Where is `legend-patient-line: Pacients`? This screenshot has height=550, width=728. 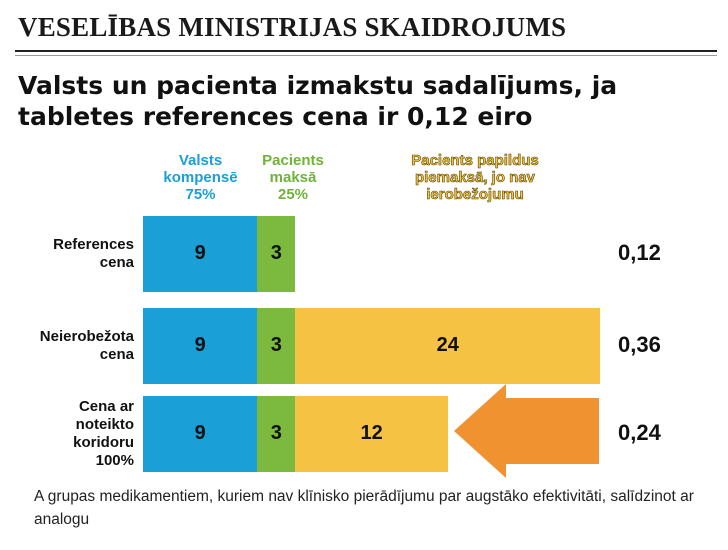
legend-patient-line: Pacients is located at coordinates (293, 160).